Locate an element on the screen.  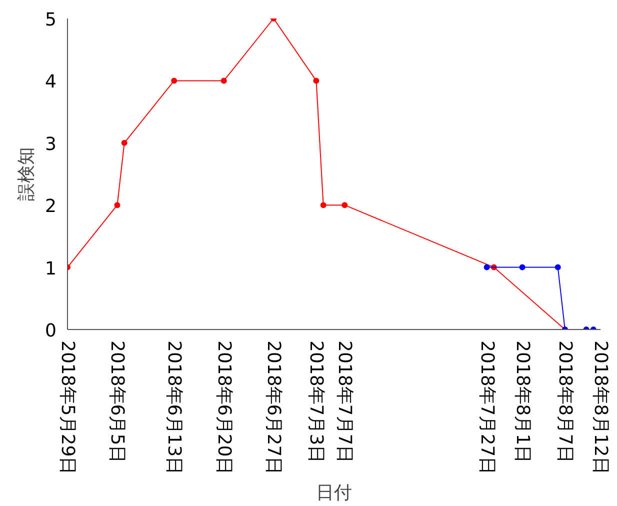
x-tick-label: 2018年8月12日 is located at coordinates (600, 407).